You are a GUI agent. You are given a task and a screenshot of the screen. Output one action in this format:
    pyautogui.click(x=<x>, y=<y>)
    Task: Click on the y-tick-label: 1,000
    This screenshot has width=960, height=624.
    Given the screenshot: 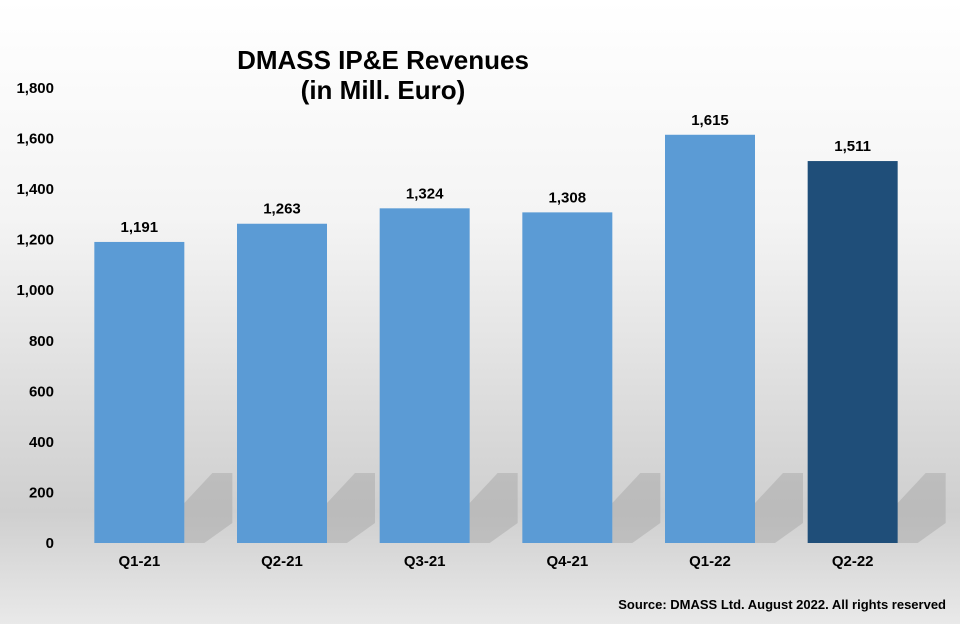 What is the action you would take?
    pyautogui.click(x=35, y=290)
    